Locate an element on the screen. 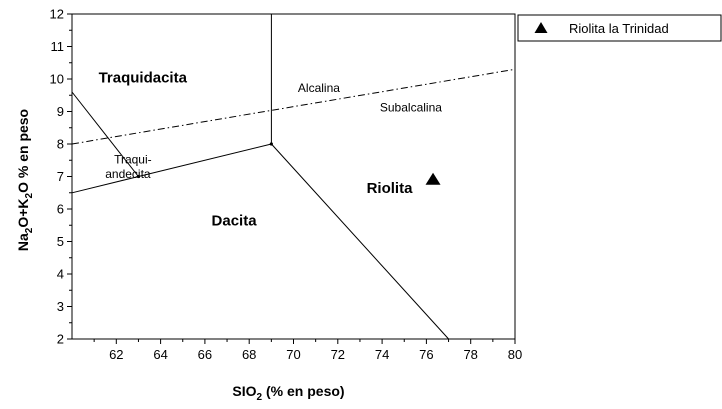 This screenshot has width=722, height=409. x-tick-label-80: 80 is located at coordinates (515, 354).